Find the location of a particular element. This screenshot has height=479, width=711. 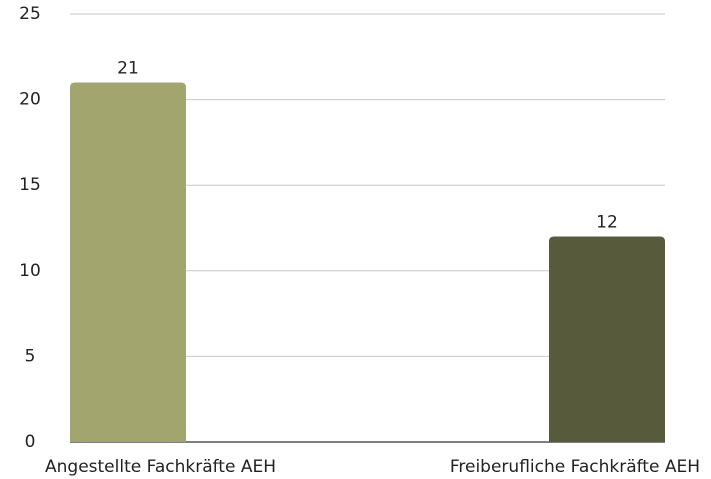

y-tick-label: 0 is located at coordinates (30, 442).